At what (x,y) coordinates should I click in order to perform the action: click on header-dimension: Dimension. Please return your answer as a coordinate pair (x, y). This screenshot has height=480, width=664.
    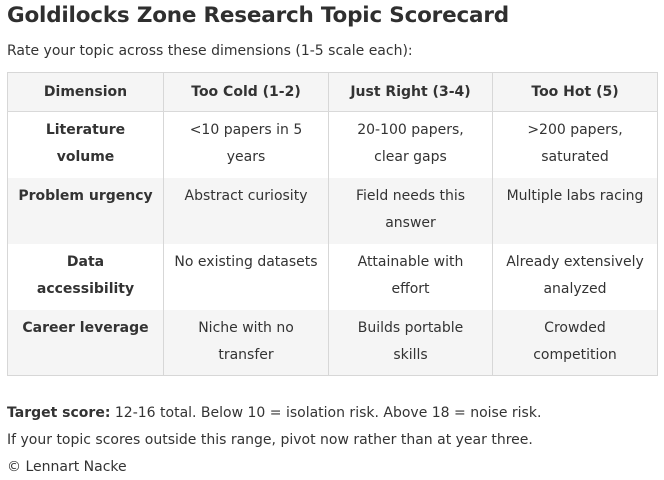
    Looking at the image, I should click on (85, 92).